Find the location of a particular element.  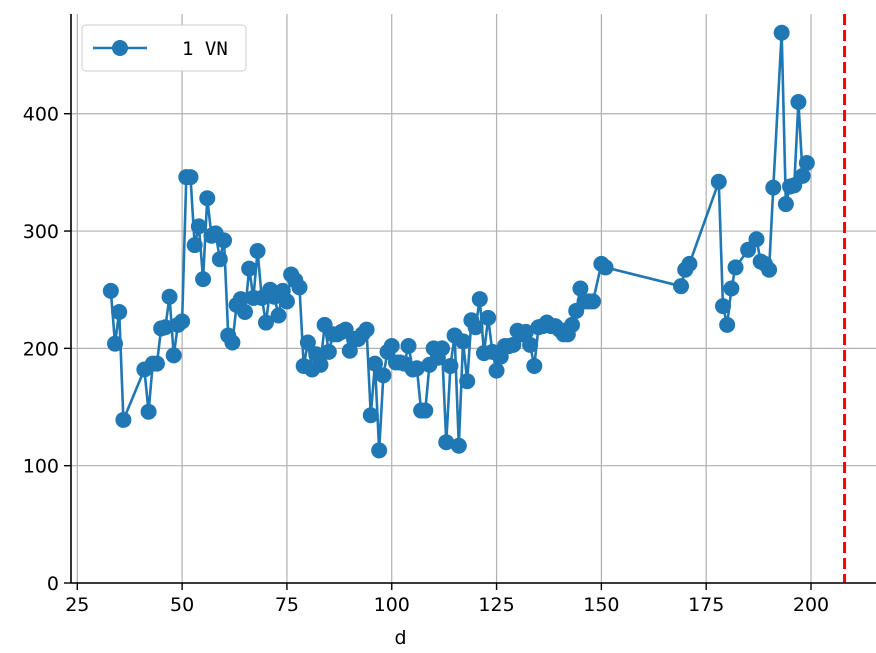

legend-box is located at coordinates (164, 48).